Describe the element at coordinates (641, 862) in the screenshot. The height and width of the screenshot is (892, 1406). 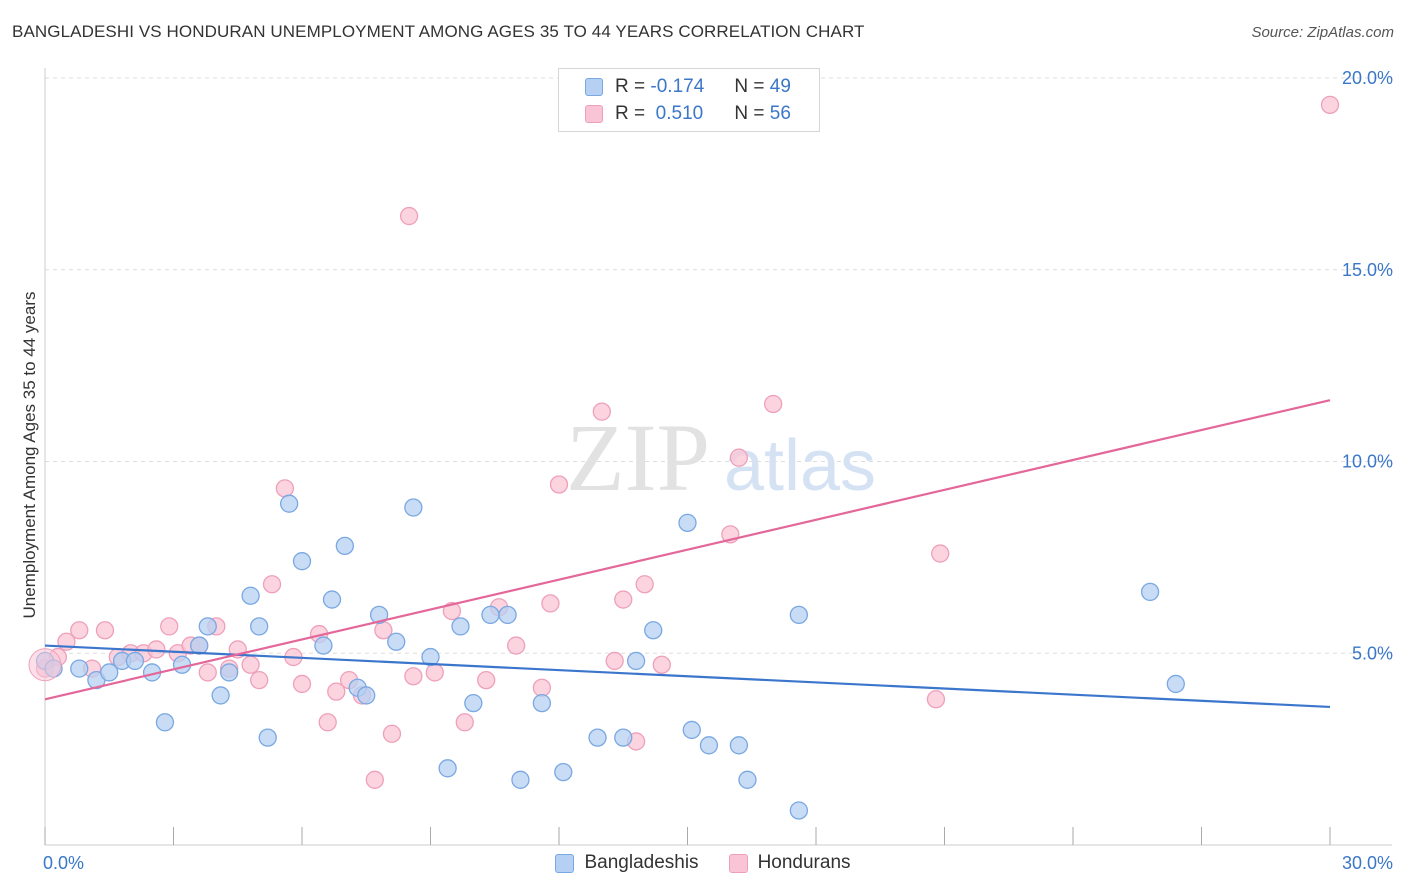
I see `legend-label: Bangladeshis` at that location.